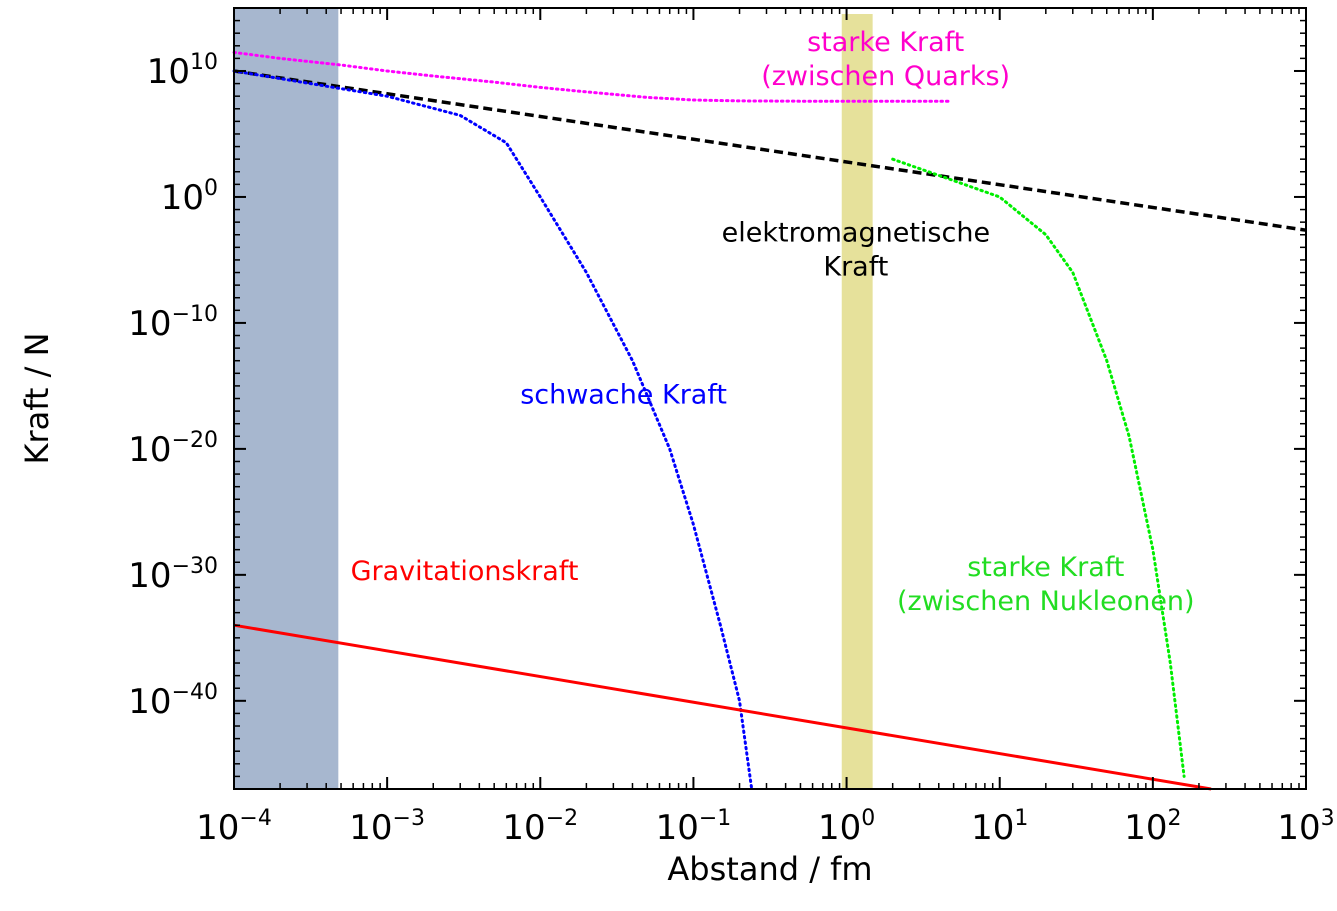 Image resolution: width=1337 pixels, height=911 pixels. I want to click on y-tick-label: 10−40, so click(173, 701).